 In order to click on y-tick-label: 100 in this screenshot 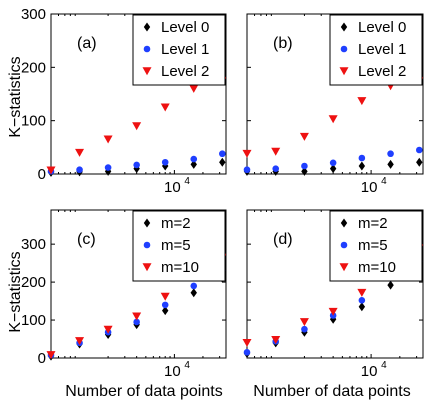, I will do `click(33, 121)`.